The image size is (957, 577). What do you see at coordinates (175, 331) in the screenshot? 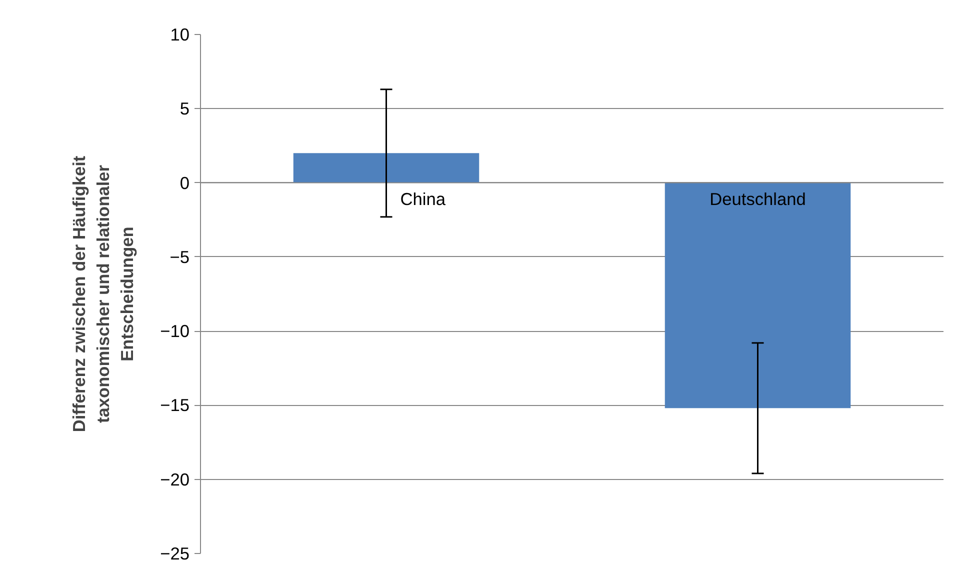
I see `y-tick-label: −10` at bounding box center [175, 331].